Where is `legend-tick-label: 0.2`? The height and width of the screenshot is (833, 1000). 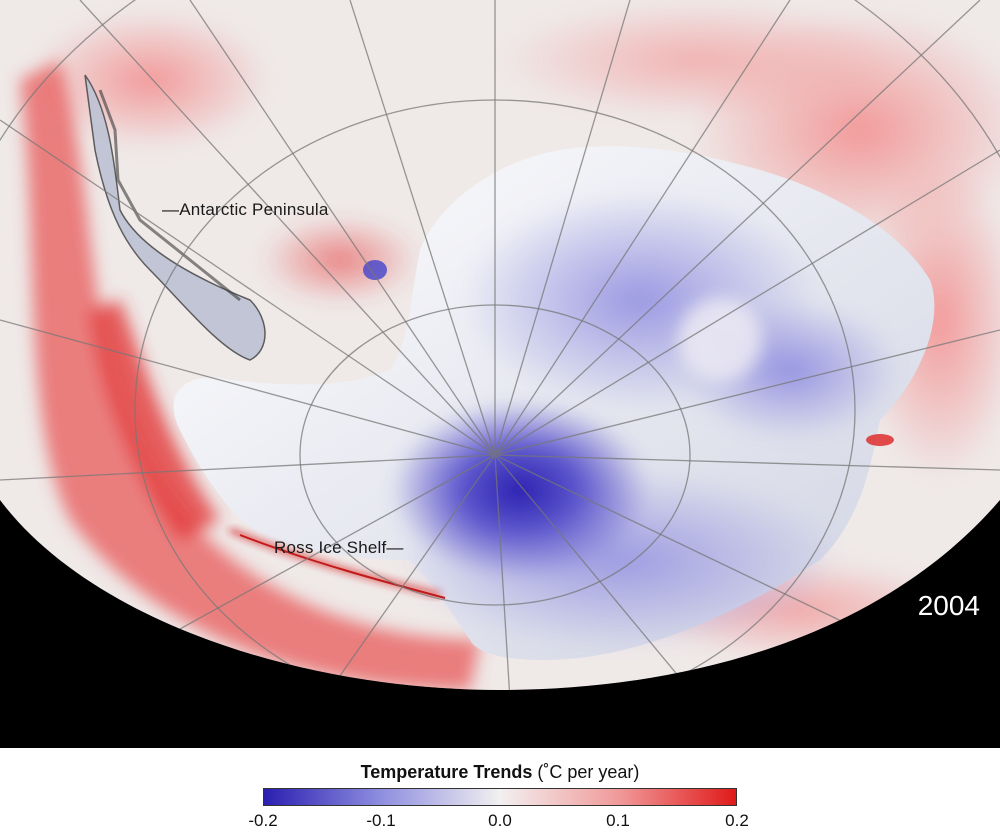 legend-tick-label: 0.2 is located at coordinates (737, 820).